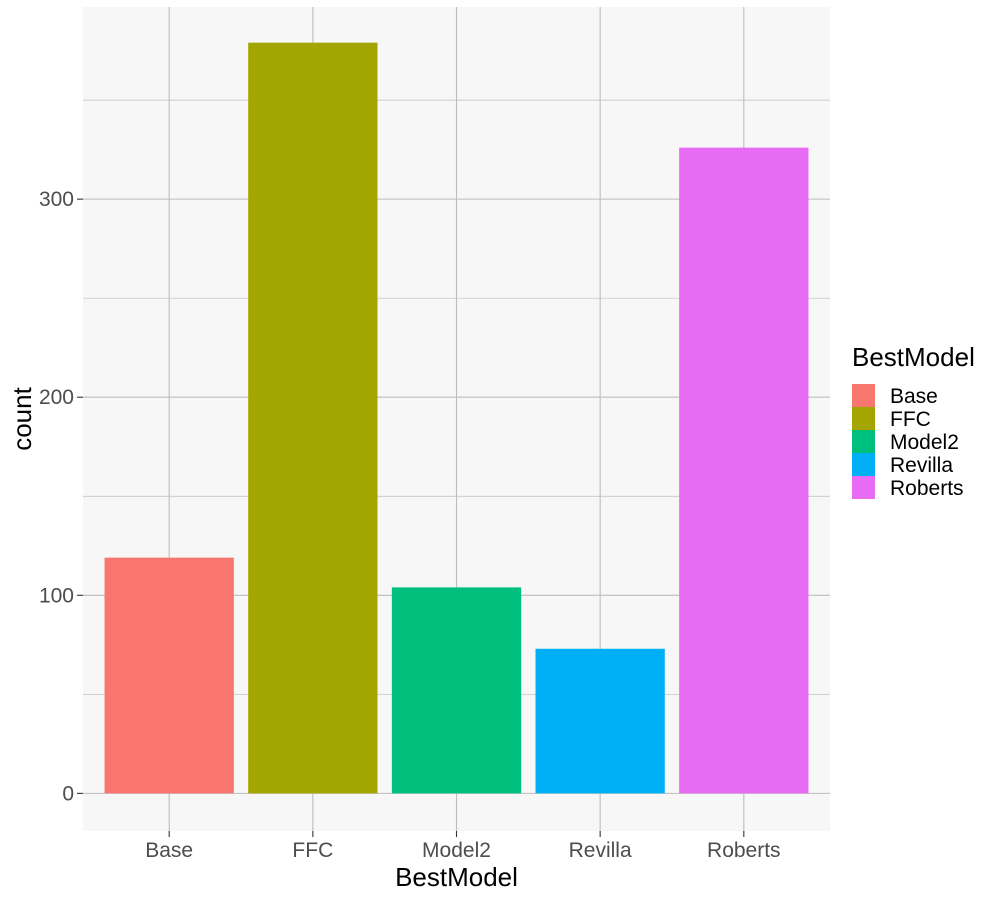 The width and height of the screenshot is (997, 901). I want to click on x-tick-label: Model2, so click(456, 850).